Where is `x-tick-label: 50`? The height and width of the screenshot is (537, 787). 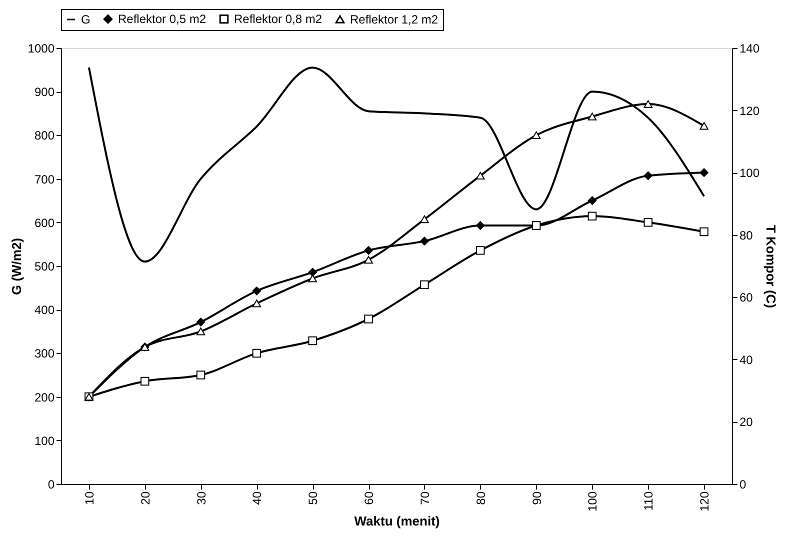
x-tick-label: 50 is located at coordinates (313, 498).